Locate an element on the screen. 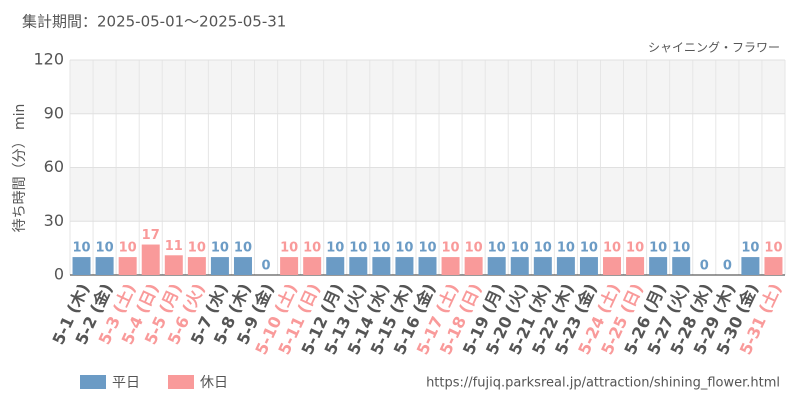 Image resolution: width=800 pixels, height=400 pixels. value-label: 17 is located at coordinates (151, 235).